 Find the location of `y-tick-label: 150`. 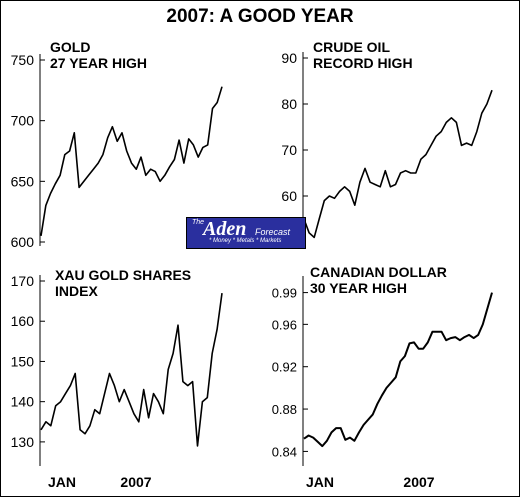

y-tick-label: 150 is located at coordinates (23, 361).